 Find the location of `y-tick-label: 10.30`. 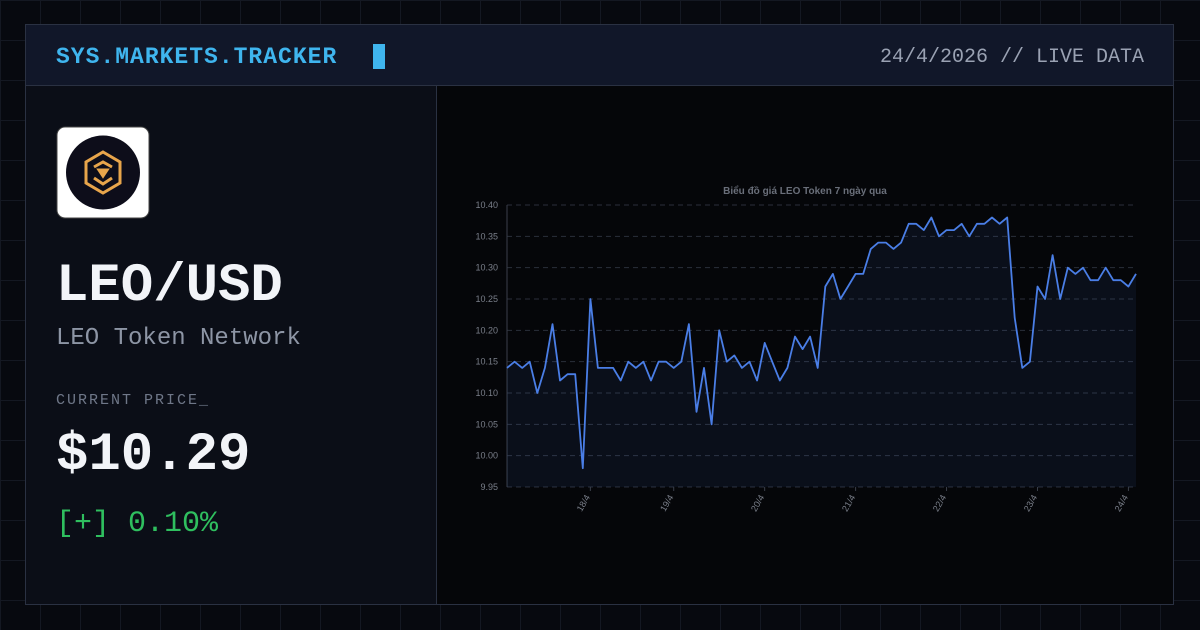

y-tick-label: 10.30 is located at coordinates (486, 268).